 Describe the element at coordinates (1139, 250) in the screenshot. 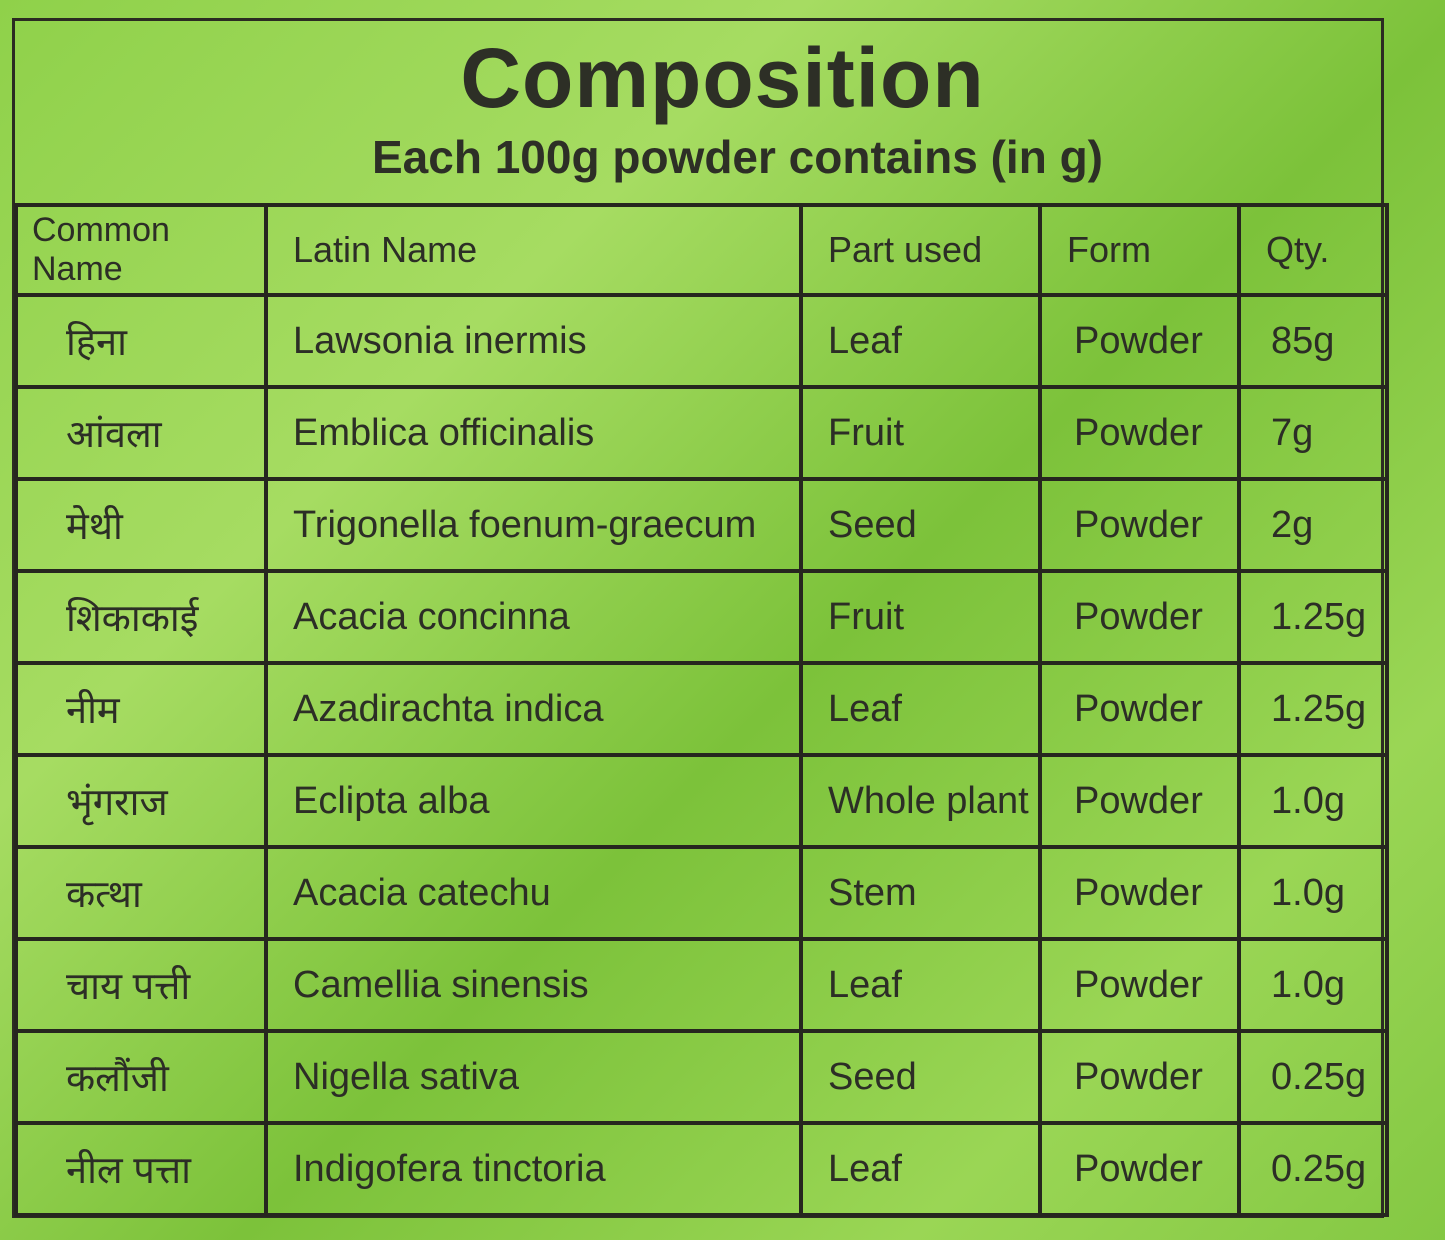

I see `header-form: Form` at that location.